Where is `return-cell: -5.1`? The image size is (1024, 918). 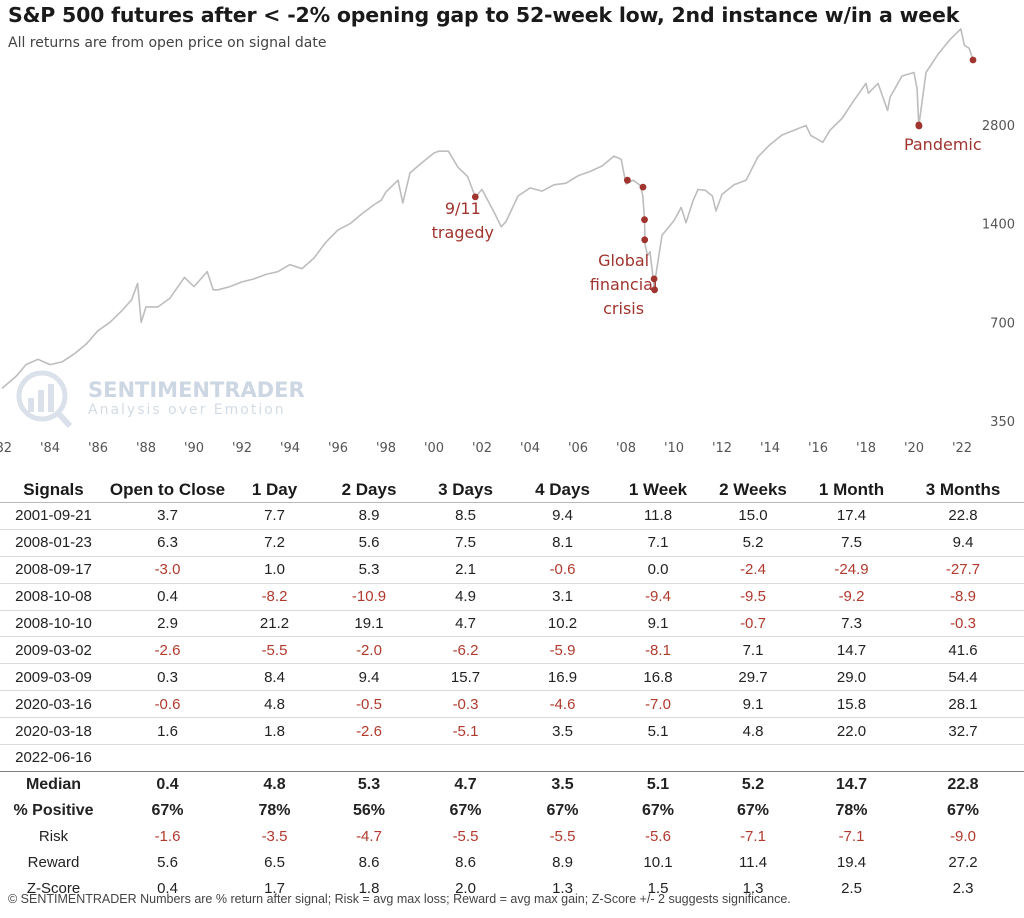
return-cell: -5.1 is located at coordinates (465, 731).